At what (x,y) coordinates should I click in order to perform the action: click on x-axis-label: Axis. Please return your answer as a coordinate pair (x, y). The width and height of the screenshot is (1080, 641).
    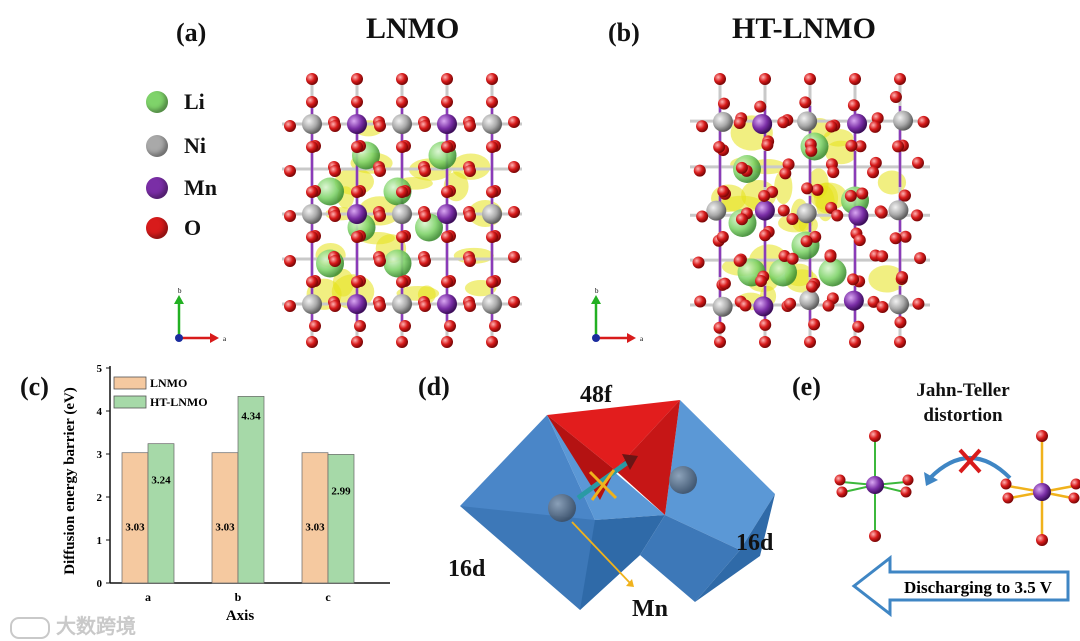
    Looking at the image, I should click on (240, 616).